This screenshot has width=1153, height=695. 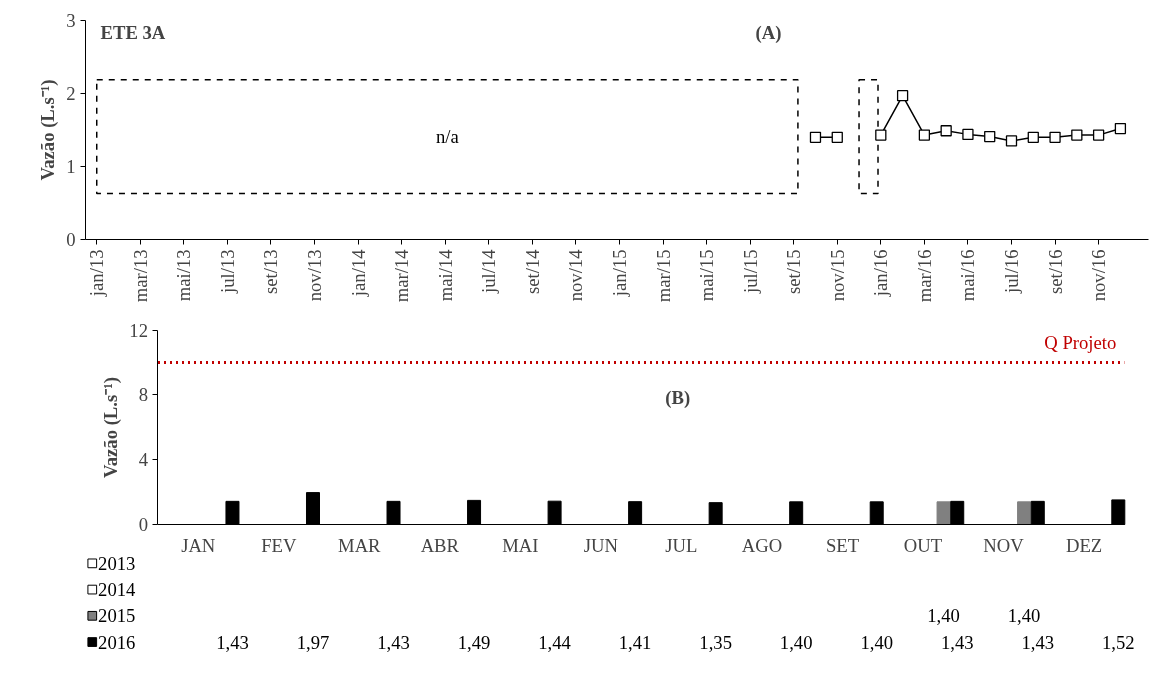 What do you see at coordinates (842, 545) in the screenshot?
I see `x-tick-label: SET` at bounding box center [842, 545].